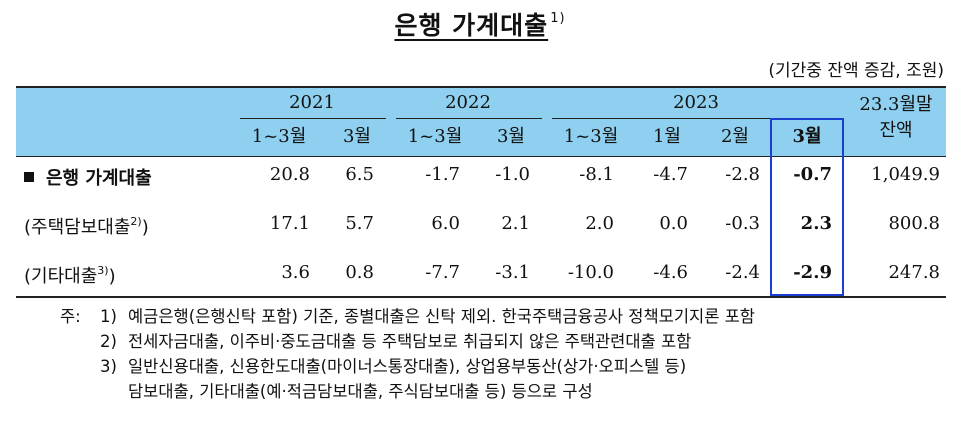 Image resolution: width=960 pixels, height=423 pixels. I want to click on table-cell: -10.0, so click(590, 272).